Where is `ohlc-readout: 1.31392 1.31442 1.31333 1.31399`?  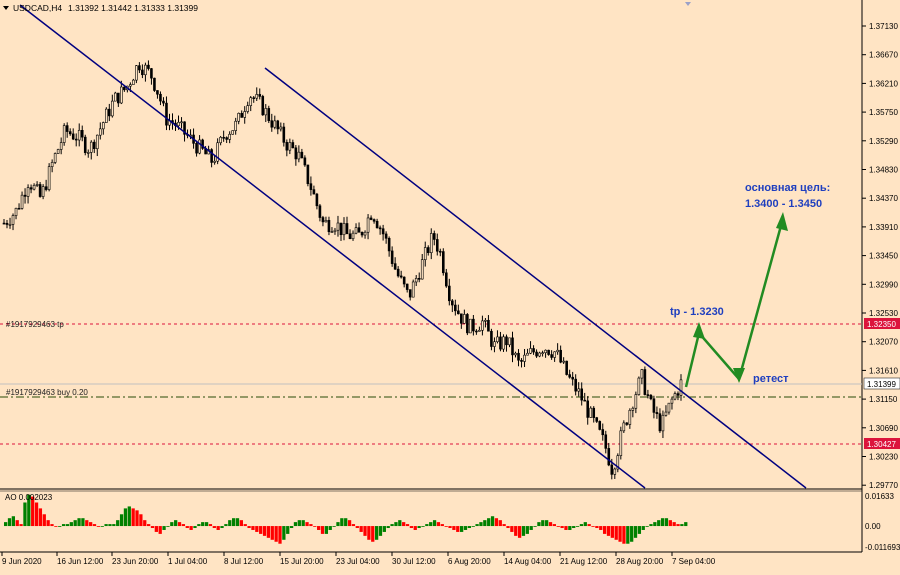
ohlc-readout: 1.31392 1.31442 1.31333 1.31399 is located at coordinates (133, 8).